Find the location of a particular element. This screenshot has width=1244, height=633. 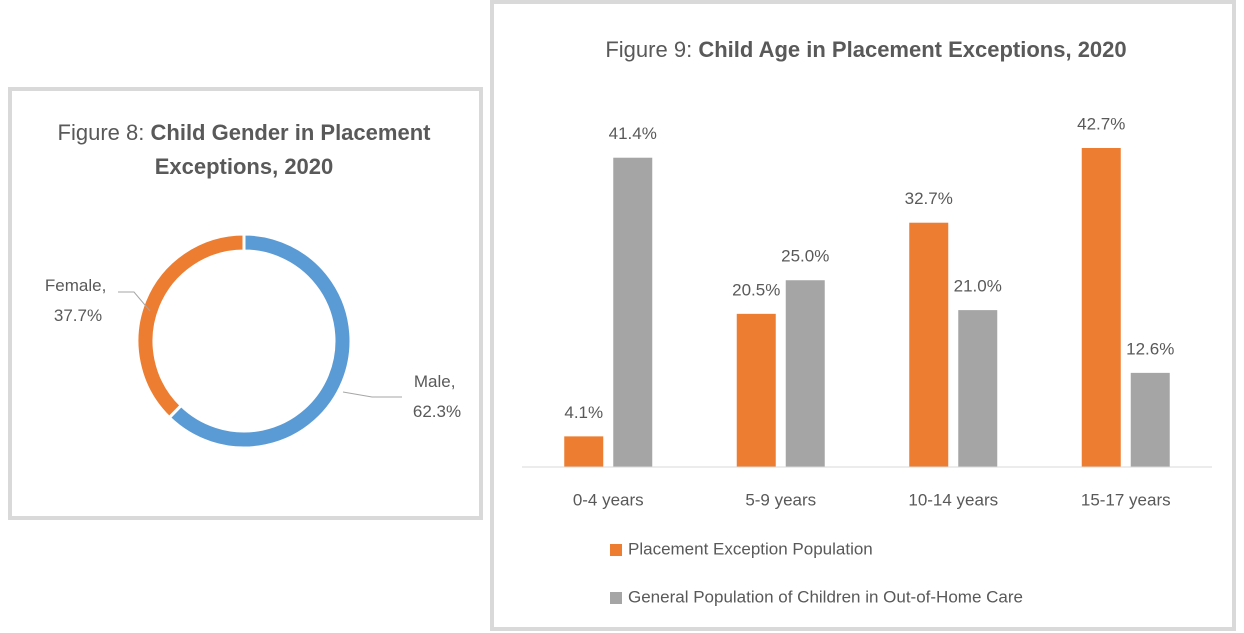

data-label: 4.1% is located at coordinates (583, 412).